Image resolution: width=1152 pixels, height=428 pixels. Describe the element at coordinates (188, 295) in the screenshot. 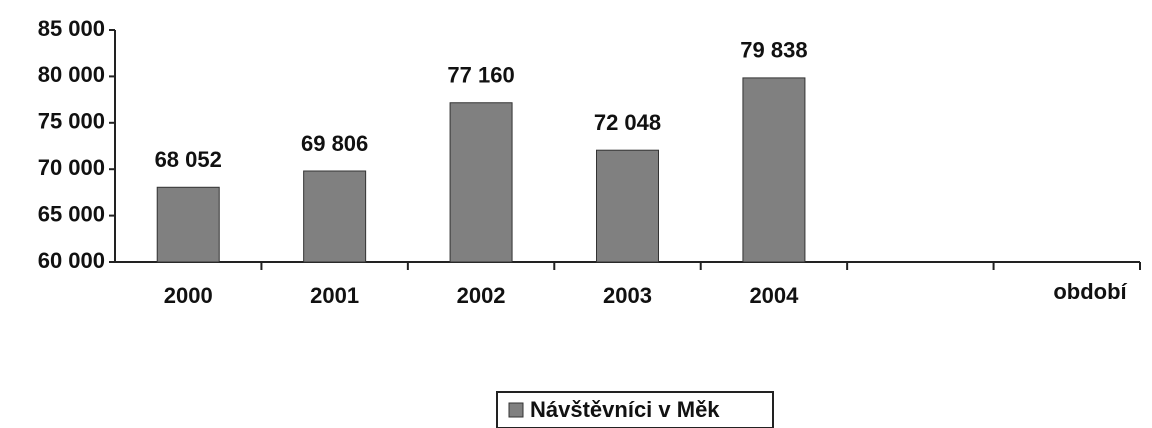

I see `x-tick-label: 2000` at that location.